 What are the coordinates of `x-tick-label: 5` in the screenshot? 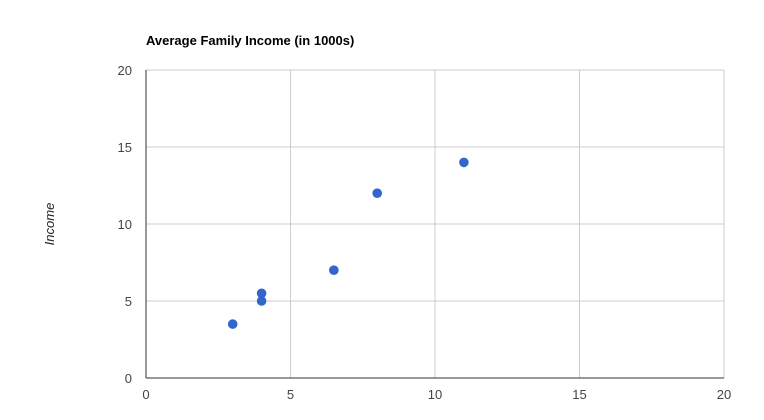 It's located at (290, 394).